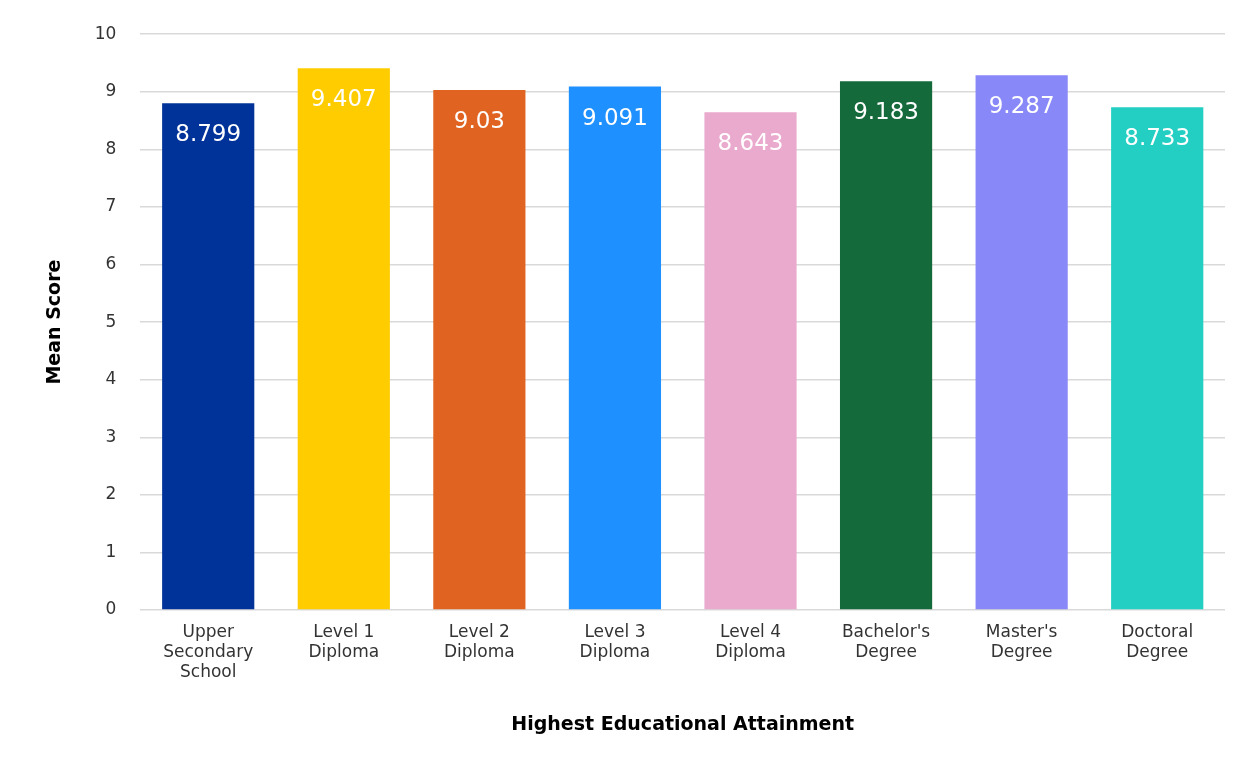 The width and height of the screenshot is (1253, 760). What do you see at coordinates (105, 32) in the screenshot?
I see `y-tick-label: 10` at bounding box center [105, 32].